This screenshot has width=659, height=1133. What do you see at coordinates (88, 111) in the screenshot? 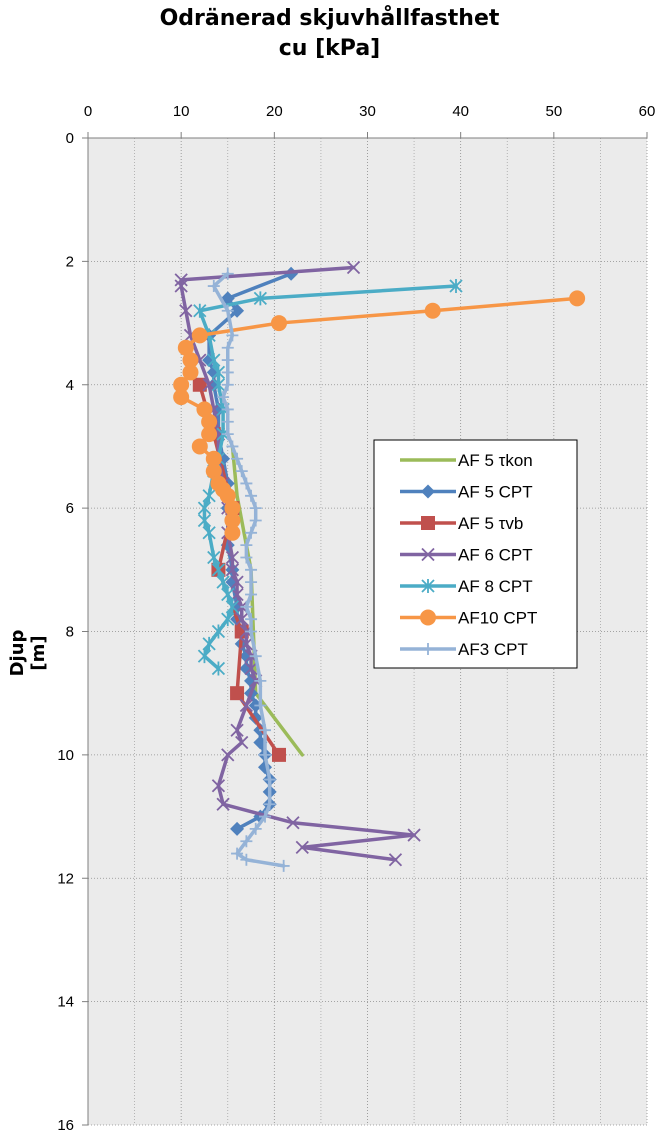
I see `x-tick-label: 0` at bounding box center [88, 111].